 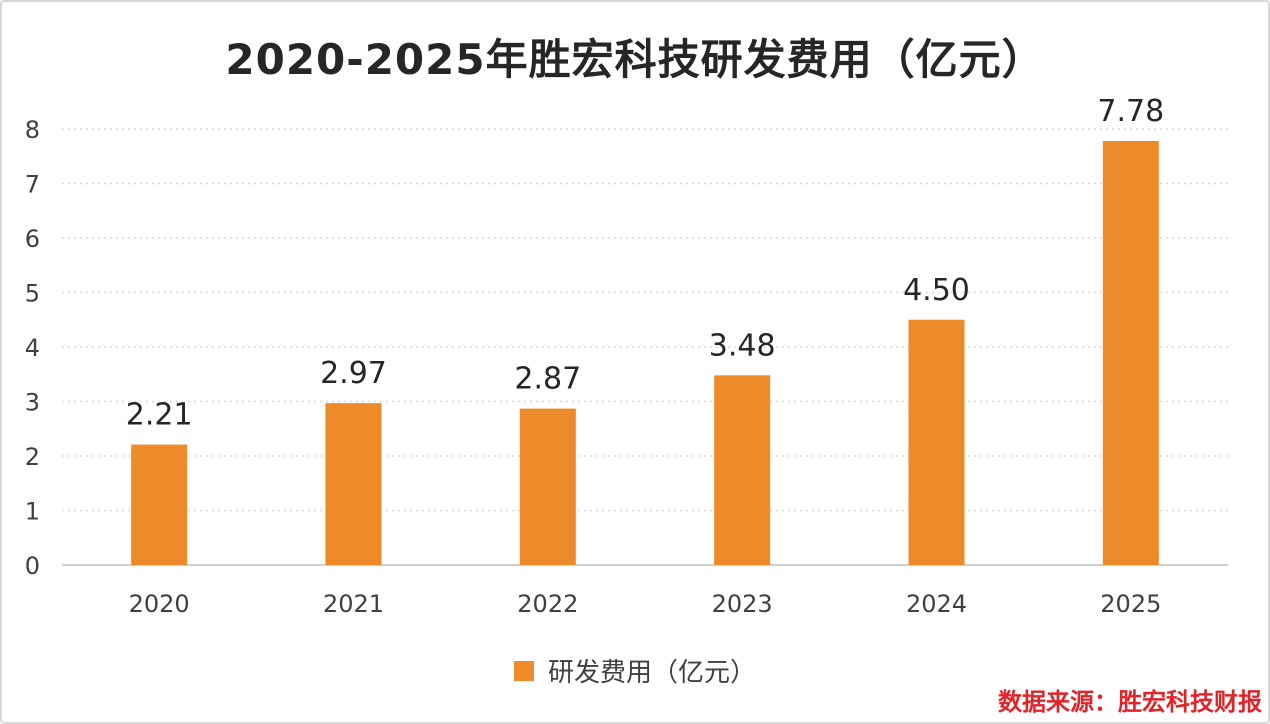 What do you see at coordinates (32, 403) in the screenshot?
I see `y-tick-label: 3` at bounding box center [32, 403].